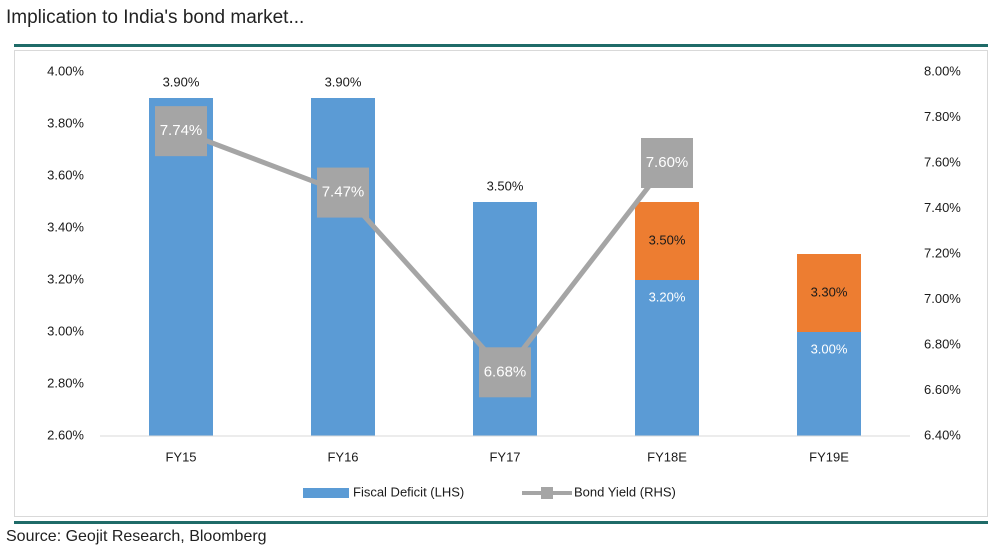  I want to click on bond-yield-data-label: 7.60%, so click(667, 162).